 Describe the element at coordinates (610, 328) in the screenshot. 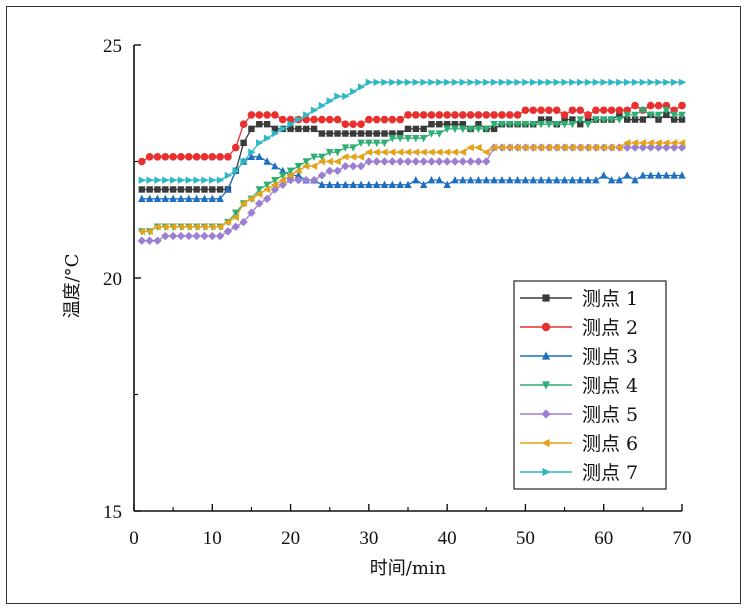

I see `legend-label: 测点 2` at that location.